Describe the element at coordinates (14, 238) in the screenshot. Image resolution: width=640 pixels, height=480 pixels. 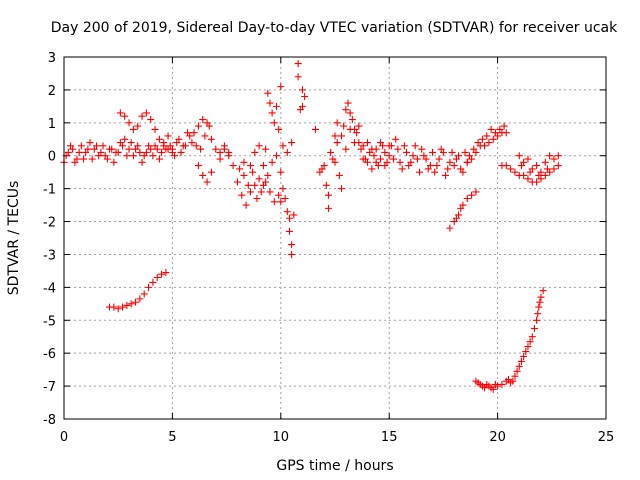
I see `y-axis-label: SDTVAR / TECUs` at that location.